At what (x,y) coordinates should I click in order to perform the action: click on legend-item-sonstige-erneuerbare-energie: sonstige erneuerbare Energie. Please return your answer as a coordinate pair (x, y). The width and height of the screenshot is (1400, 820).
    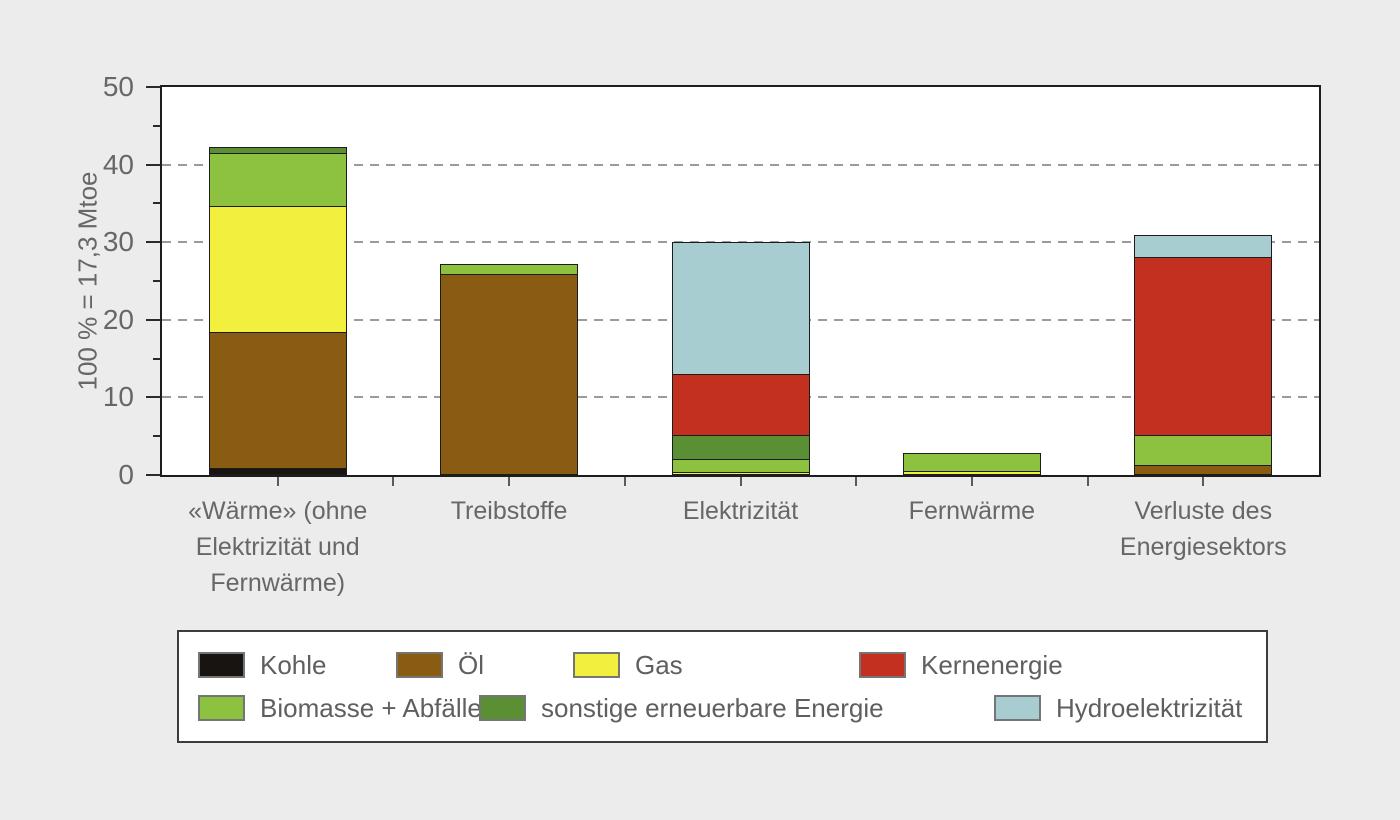
    Looking at the image, I should click on (681, 708).